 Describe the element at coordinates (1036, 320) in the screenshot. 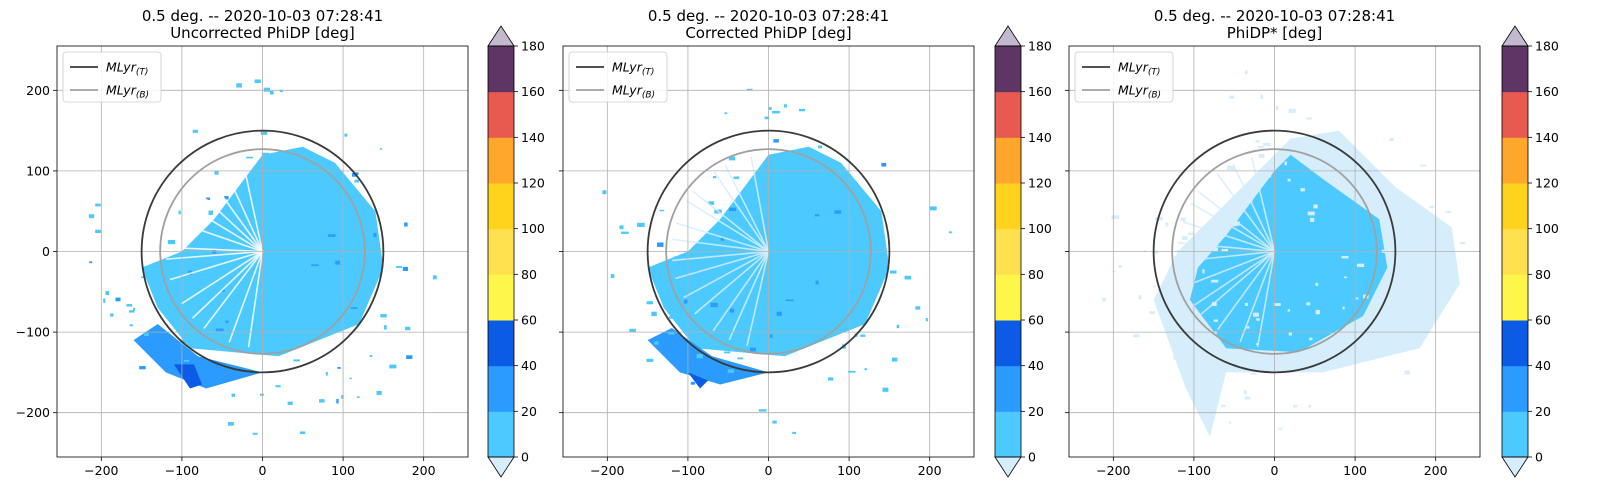

I see `colorbar-tick-label: 60` at that location.